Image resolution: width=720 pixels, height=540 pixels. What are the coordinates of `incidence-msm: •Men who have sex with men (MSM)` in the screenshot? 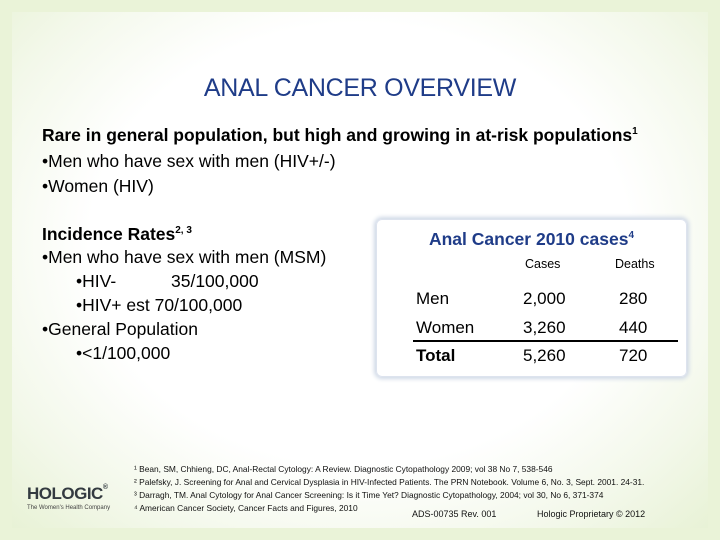 It's located at (184, 257).